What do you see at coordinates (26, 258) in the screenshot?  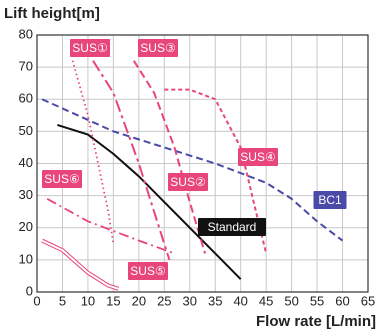 I see `y-tick-label: 10` at bounding box center [26, 258].